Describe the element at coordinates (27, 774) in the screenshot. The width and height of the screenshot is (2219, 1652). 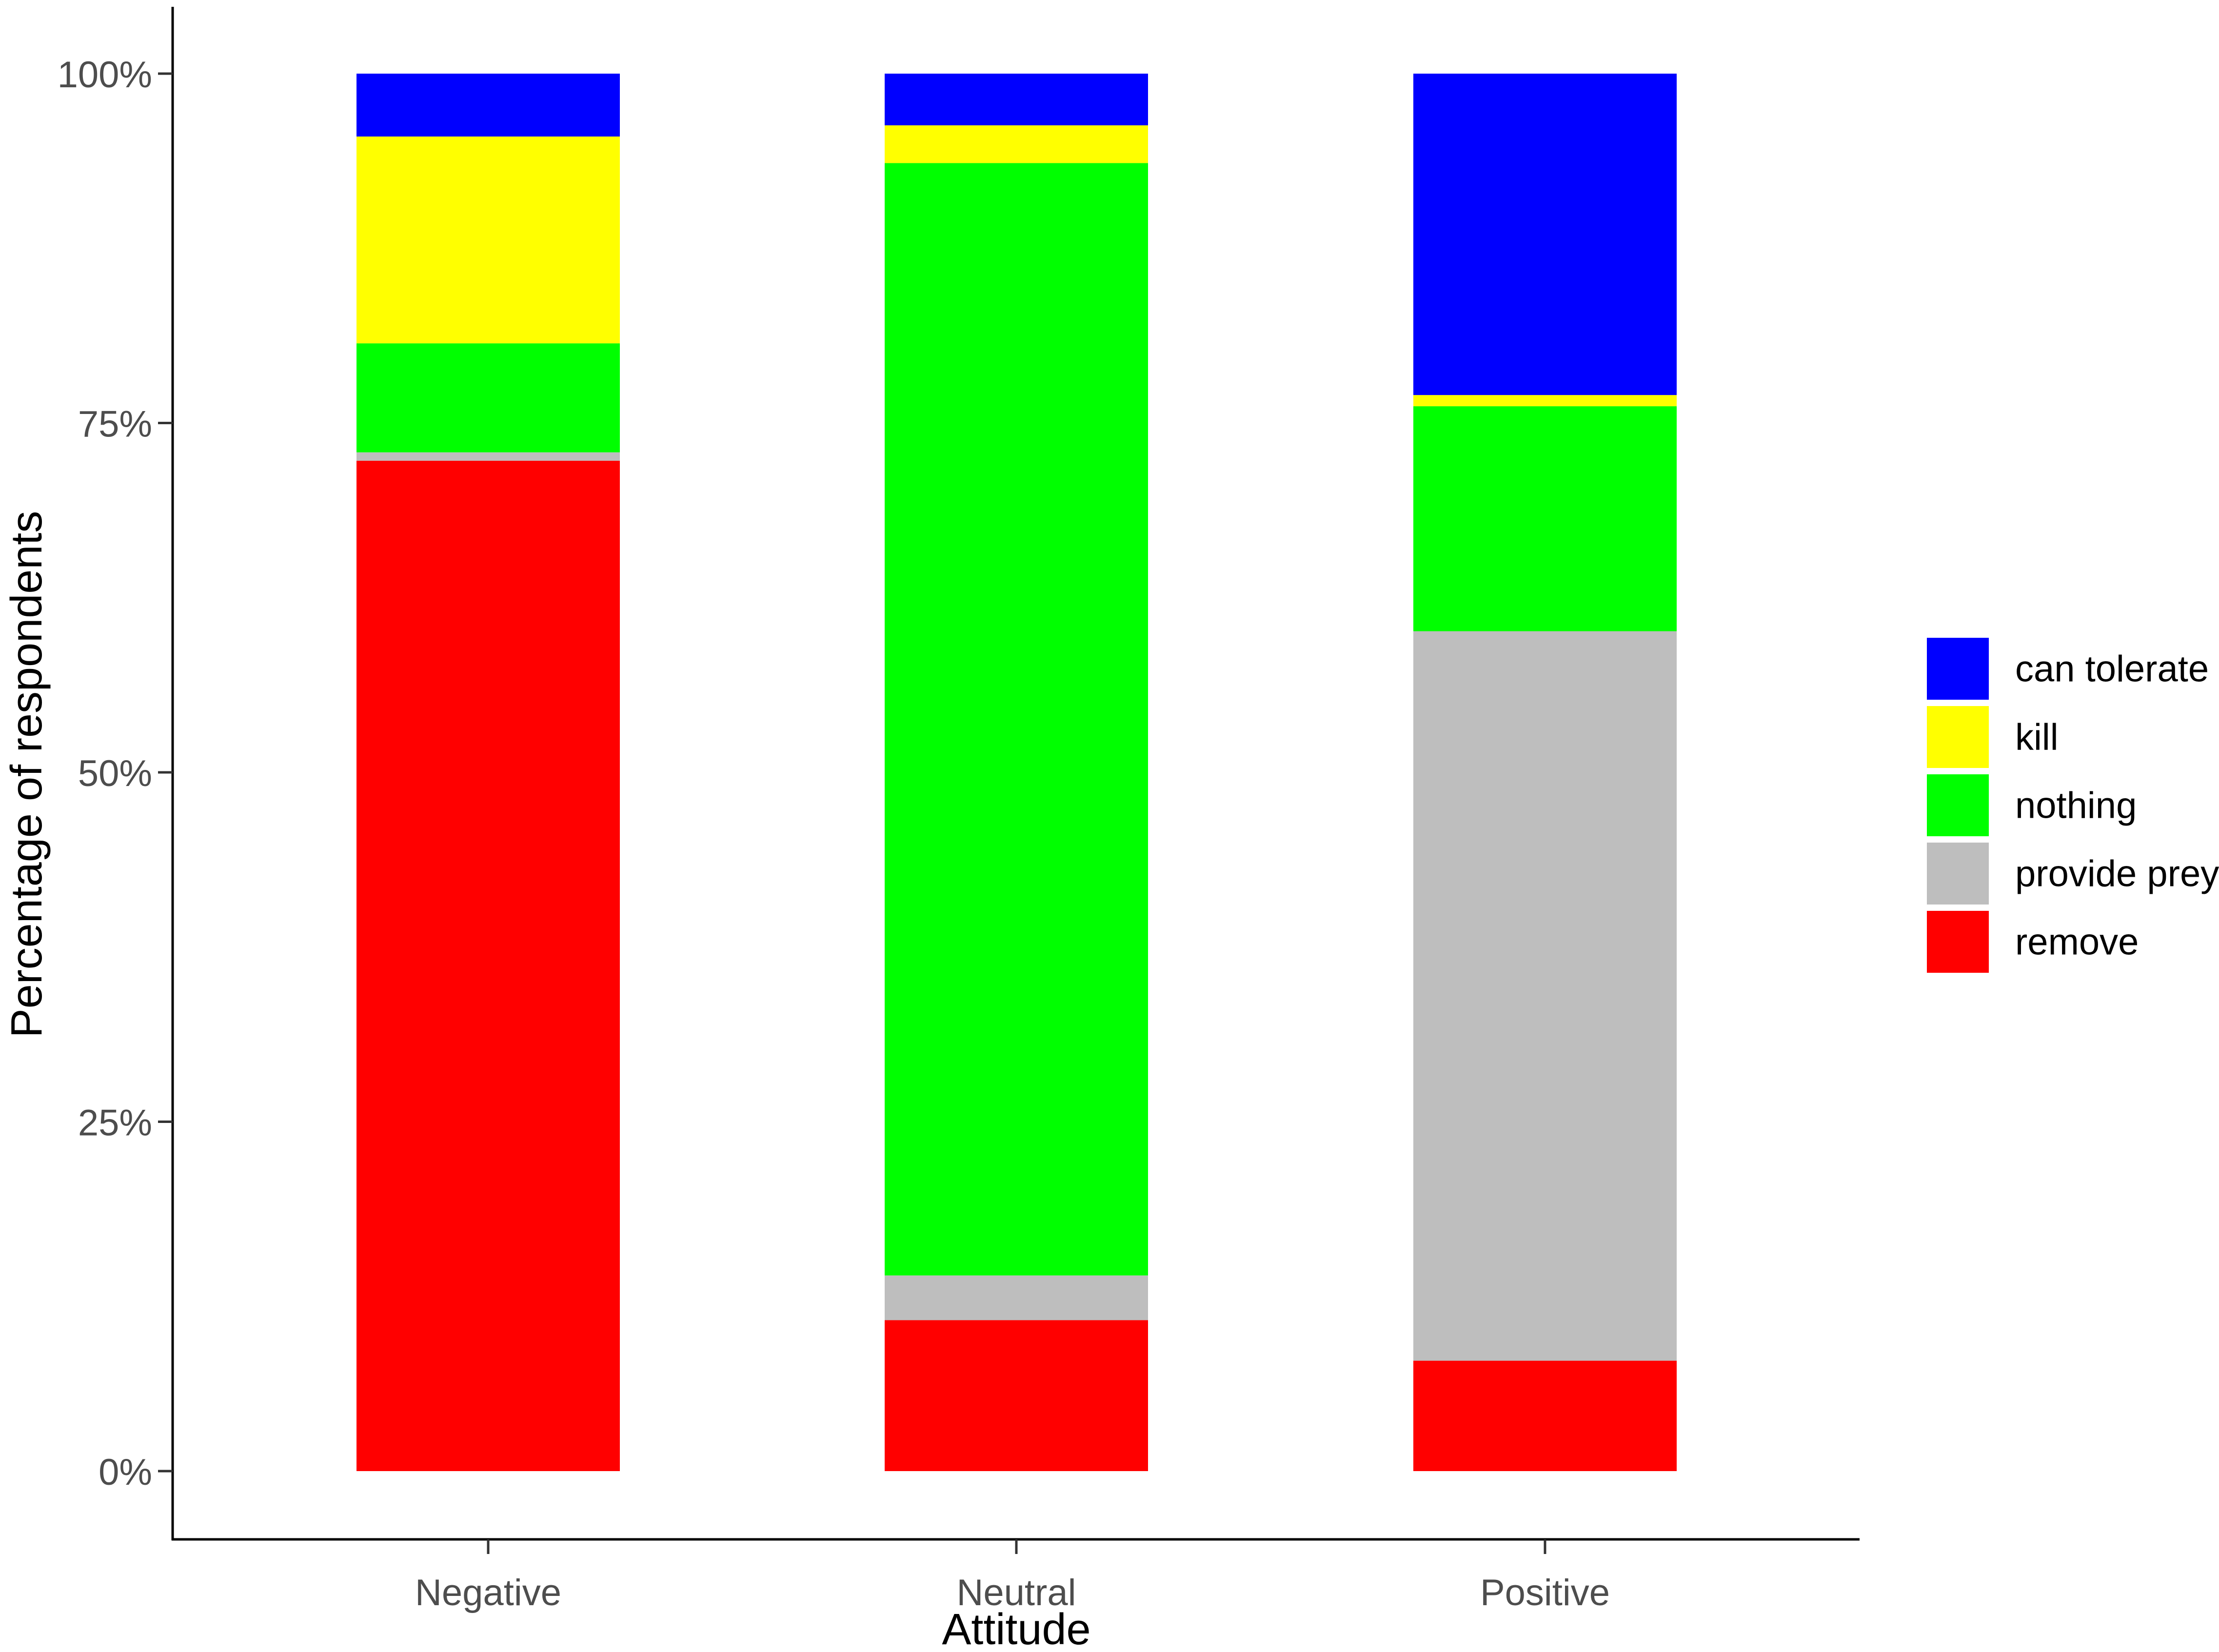
I see `y-axis-title: Percentage of respondents` at that location.